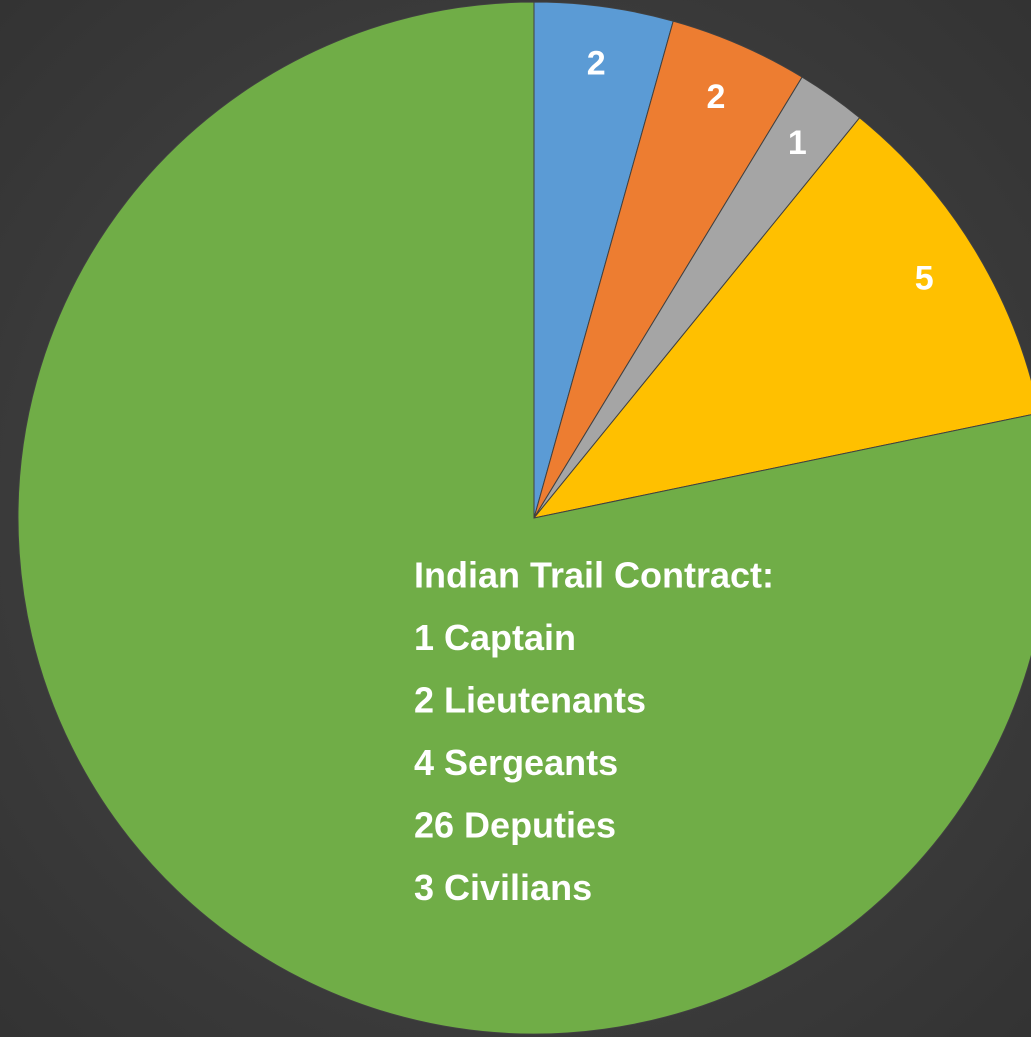 The height and width of the screenshot is (1037, 1031). What do you see at coordinates (516, 762) in the screenshot?
I see `annotation: 4 Sergeants` at bounding box center [516, 762].